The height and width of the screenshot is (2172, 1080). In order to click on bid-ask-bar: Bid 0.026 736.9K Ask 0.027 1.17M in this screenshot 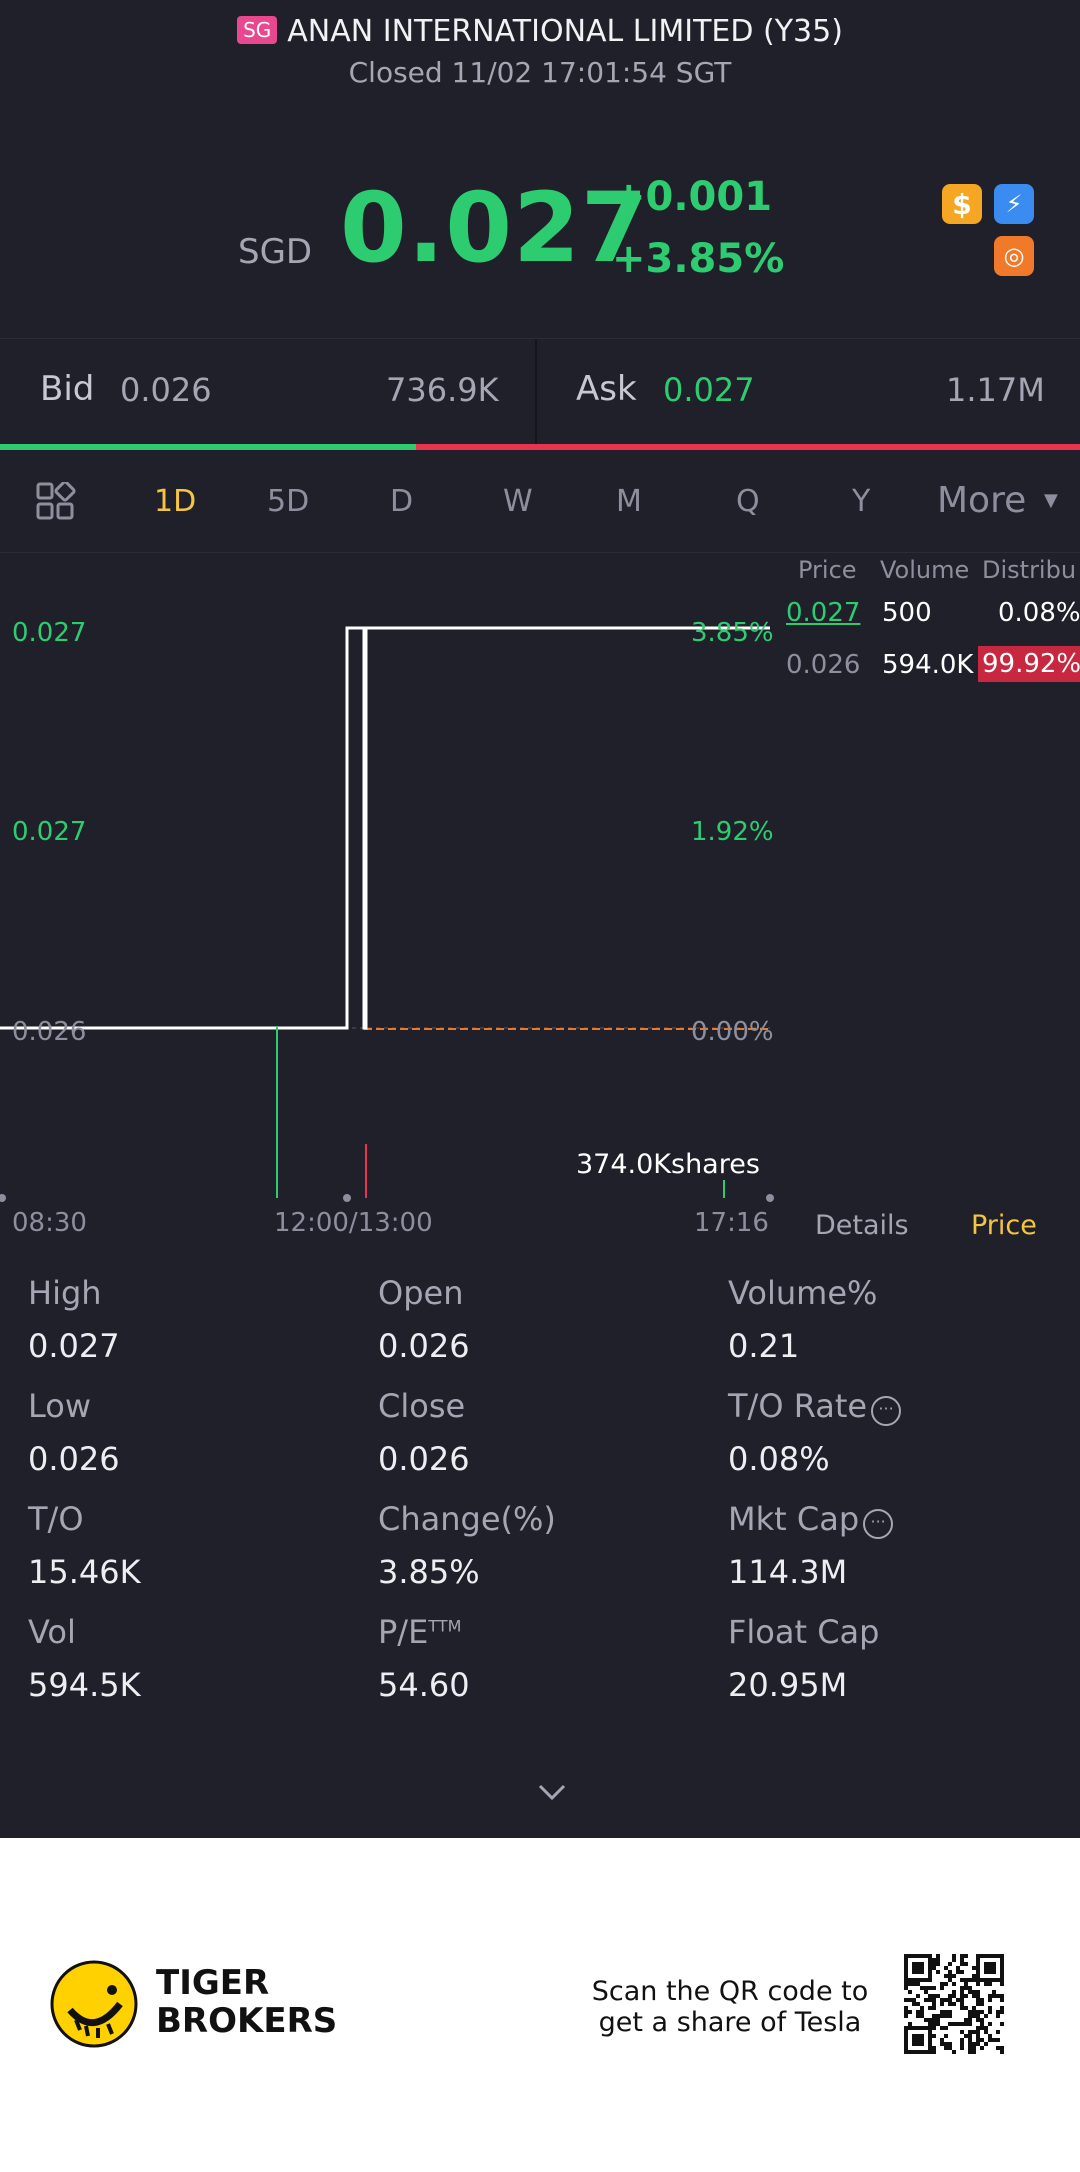, I will do `click(540, 391)`.